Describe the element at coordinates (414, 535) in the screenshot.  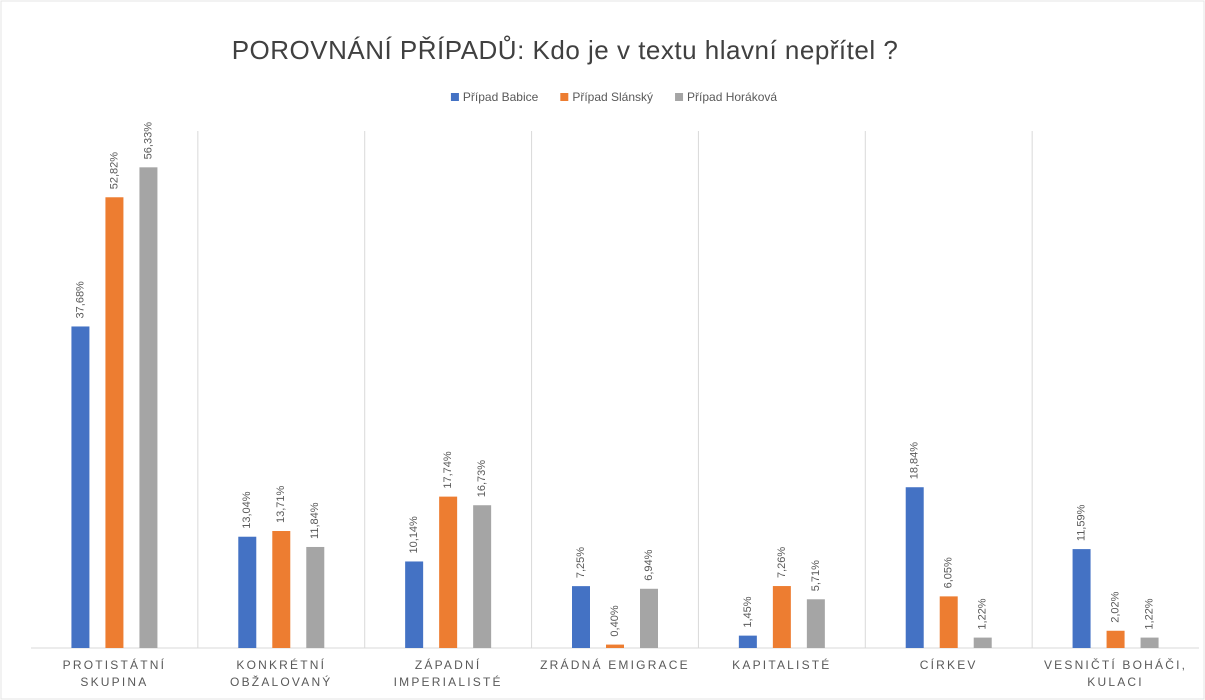
I see `data-label: 10,14%` at that location.